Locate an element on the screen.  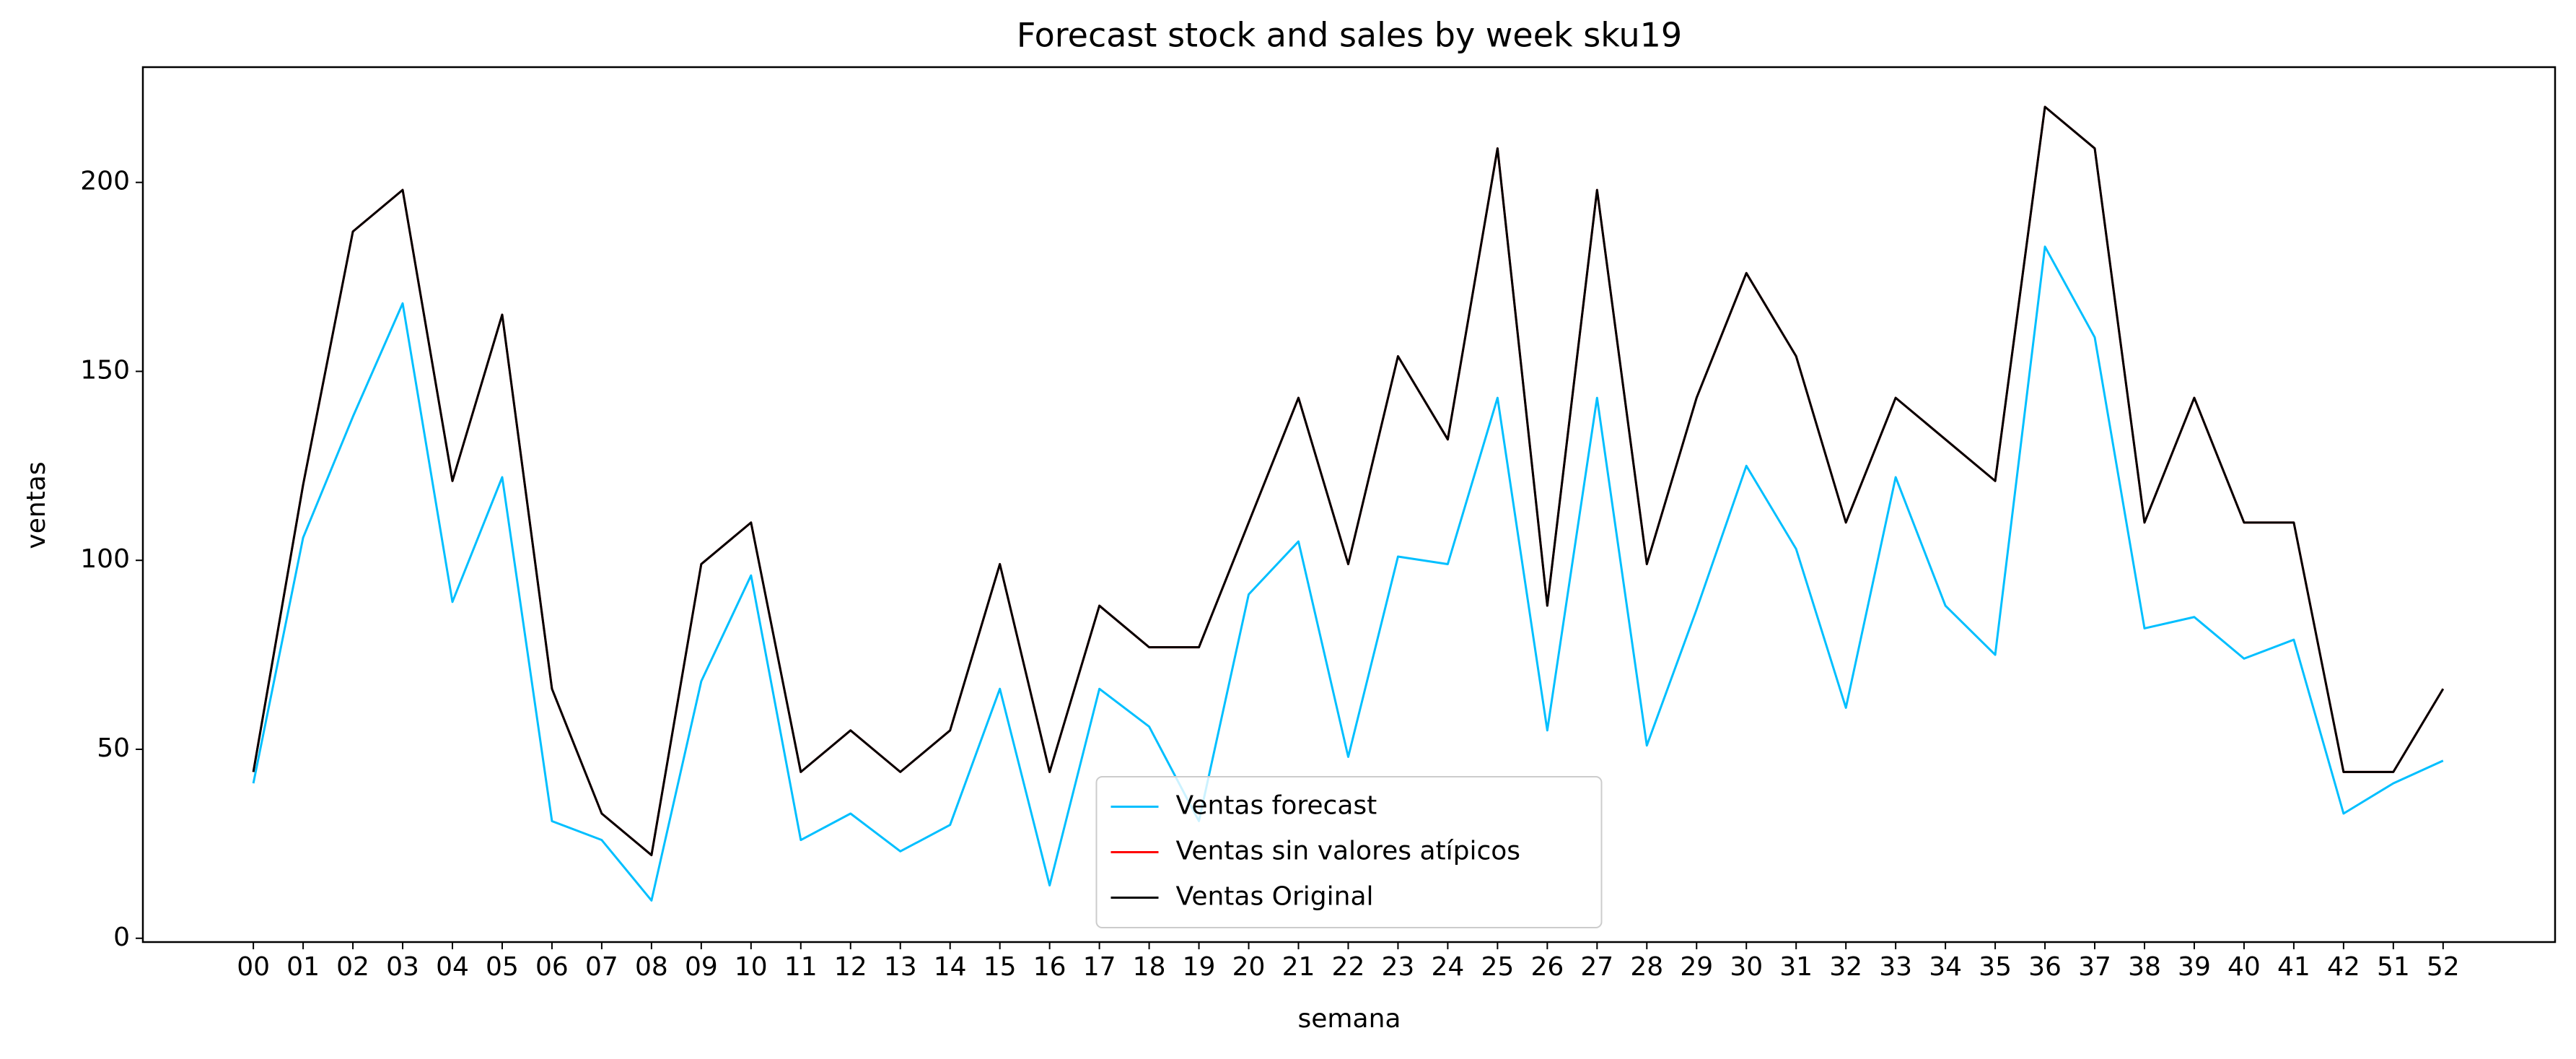
x-tick-label: 07 is located at coordinates (601, 967).